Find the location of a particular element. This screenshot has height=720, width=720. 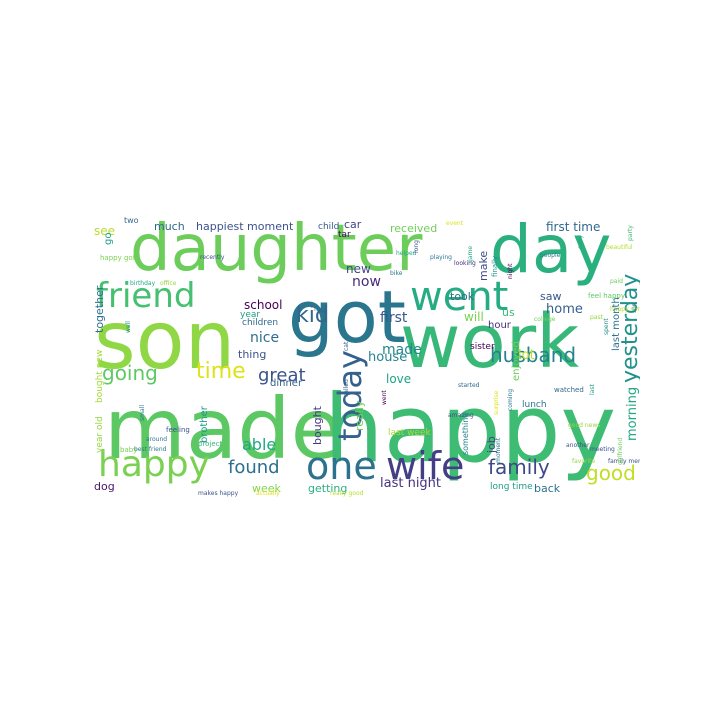

word: took is located at coordinates (462, 296).